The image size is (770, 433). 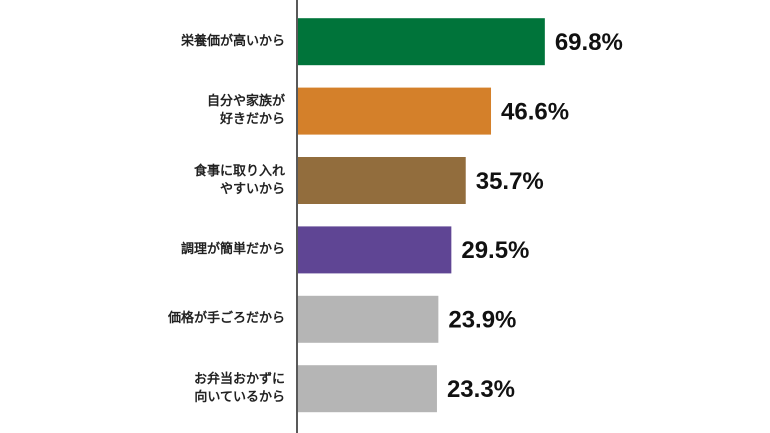 I want to click on value-label: 23.9%, so click(x=482, y=320).